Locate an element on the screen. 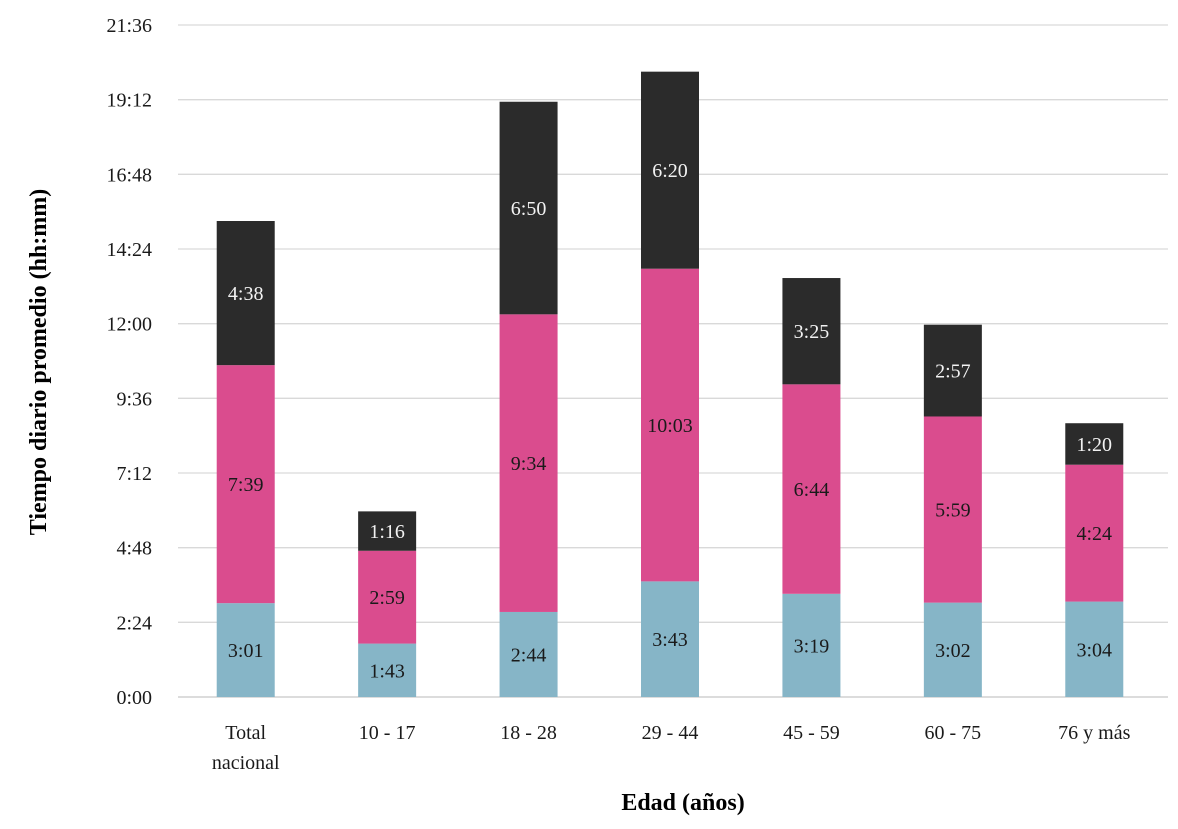 The image size is (1178, 829). data-label: 3:01 is located at coordinates (246, 651).